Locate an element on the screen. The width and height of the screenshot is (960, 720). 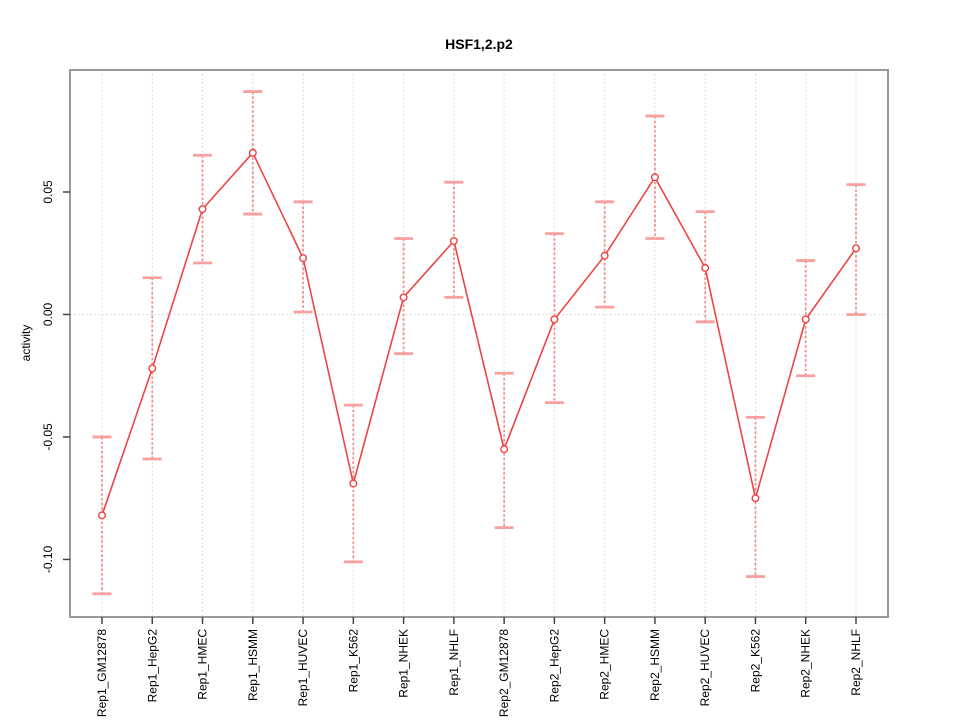
x-axis-label: Rep2_K562 is located at coordinates (755, 661).